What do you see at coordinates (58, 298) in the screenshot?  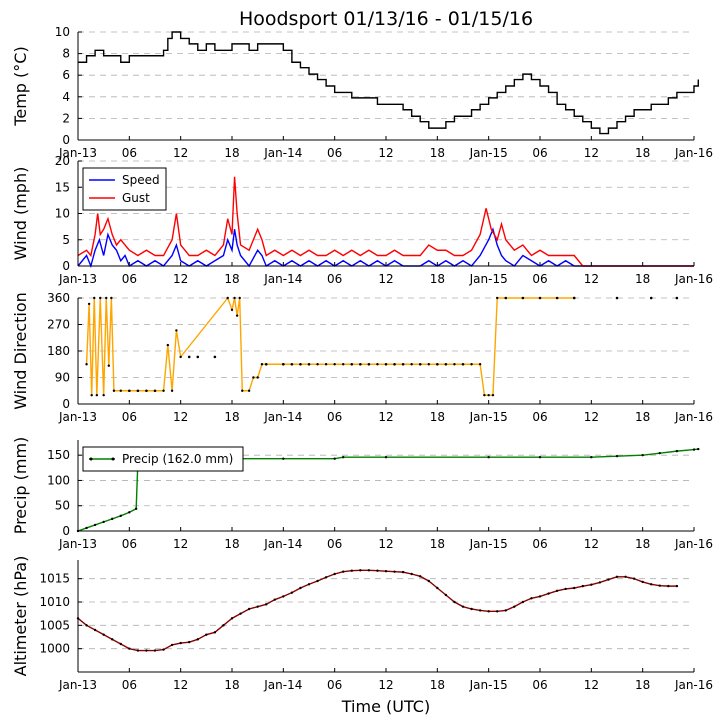 I see `wind_direction-y-tick-label: 360` at bounding box center [58, 298].